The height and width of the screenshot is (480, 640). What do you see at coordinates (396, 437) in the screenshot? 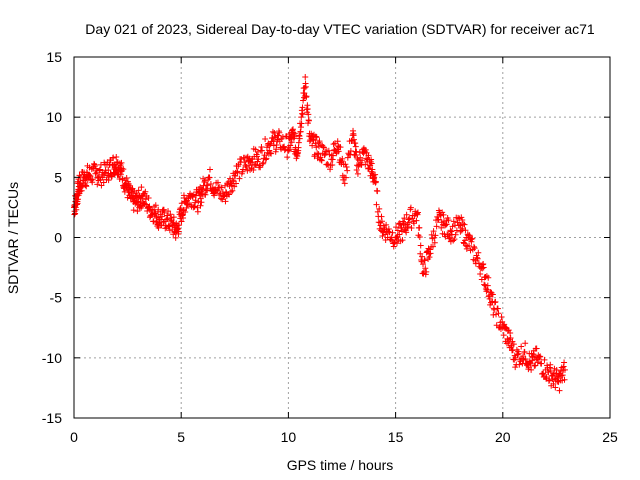
I see `x-tick-label: 15` at bounding box center [396, 437].